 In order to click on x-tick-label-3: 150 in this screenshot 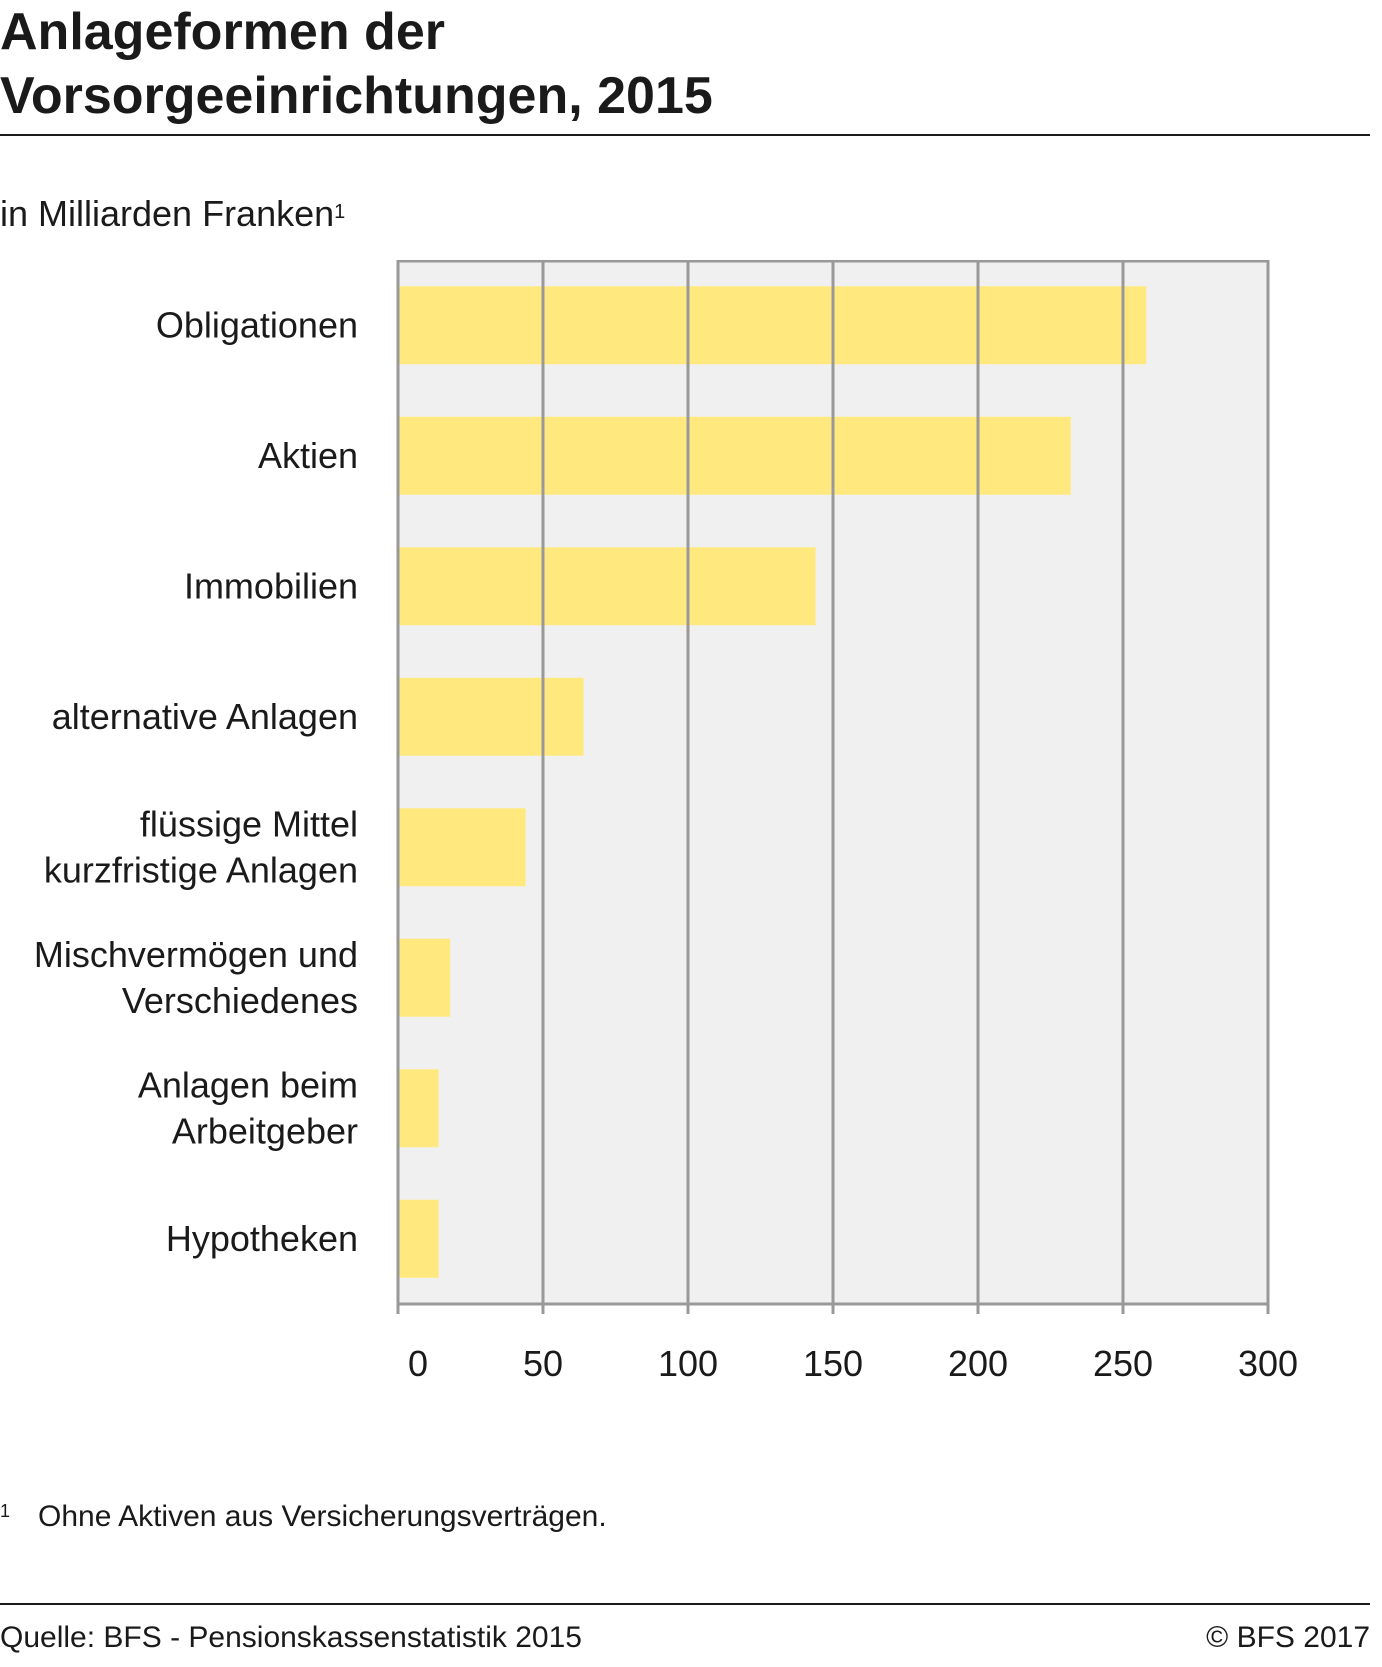, I will do `click(833, 1363)`.